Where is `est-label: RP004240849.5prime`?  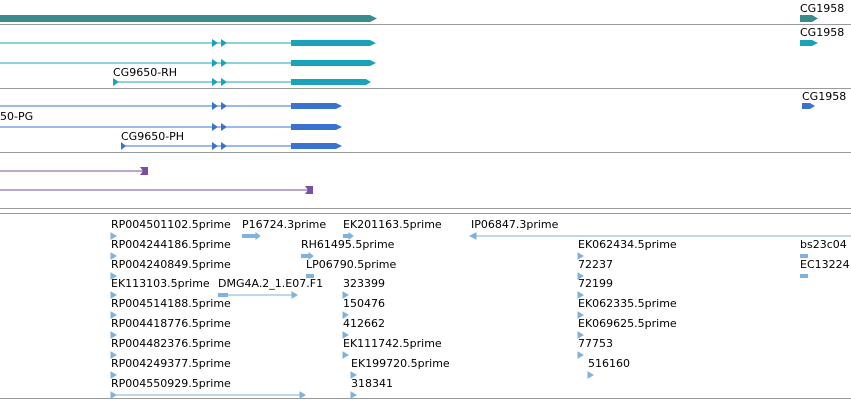
est-label: RP004240849.5prime is located at coordinates (171, 264).